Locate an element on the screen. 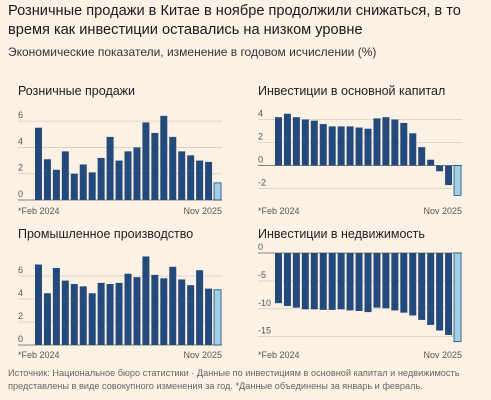 The width and height of the screenshot is (491, 400). y-tick-labels: 0 2 4 6 is located at coordinates (20, 304).